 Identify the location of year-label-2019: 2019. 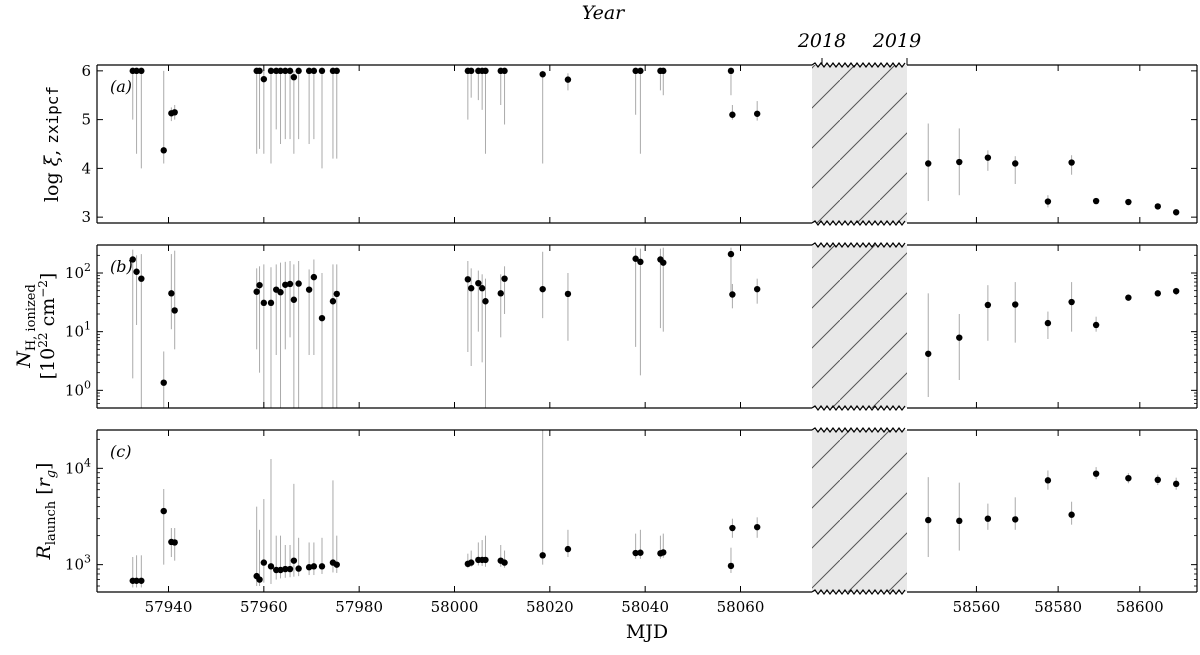
(896, 41).